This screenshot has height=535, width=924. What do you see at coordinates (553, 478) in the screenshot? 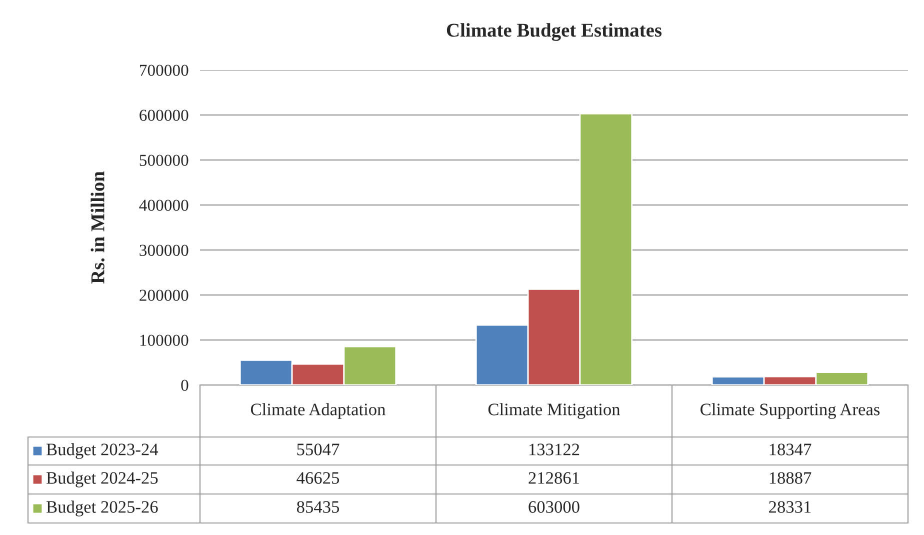
I see `data-label: 212861` at bounding box center [553, 478].